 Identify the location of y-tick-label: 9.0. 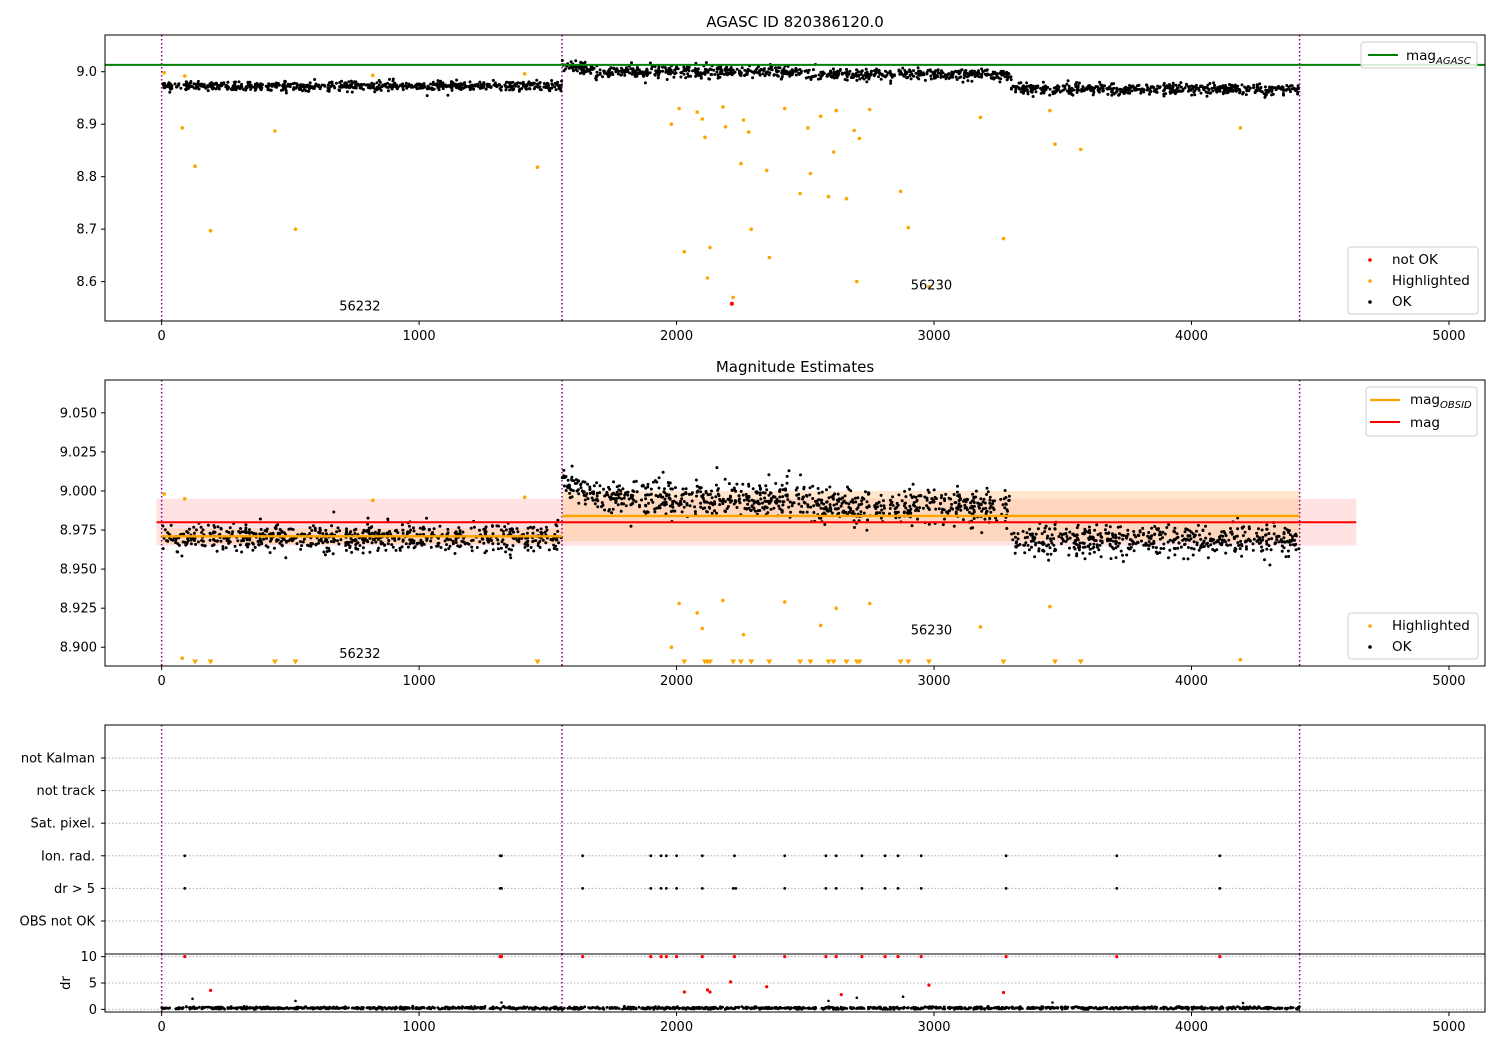
(86, 72).